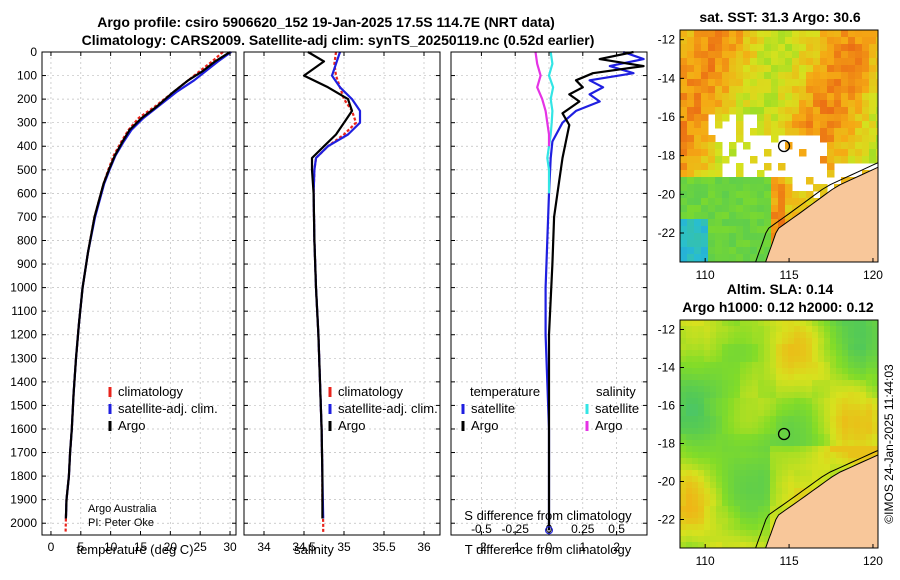 The width and height of the screenshot is (900, 580). Describe the element at coordinates (23, 453) in the screenshot. I see `y-tick-label: 1700` at that location.